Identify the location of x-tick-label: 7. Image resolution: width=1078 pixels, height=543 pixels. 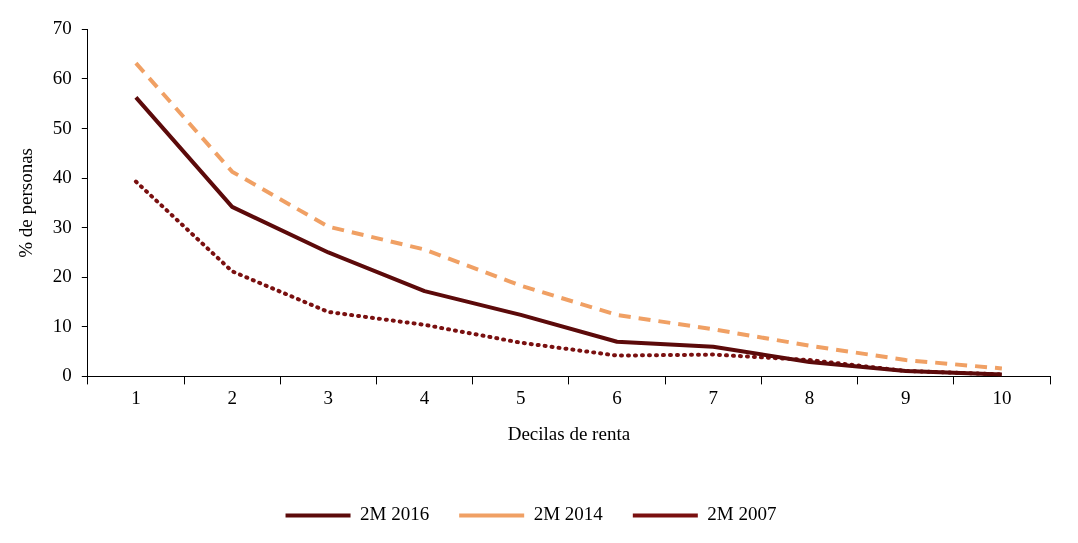
(713, 397).